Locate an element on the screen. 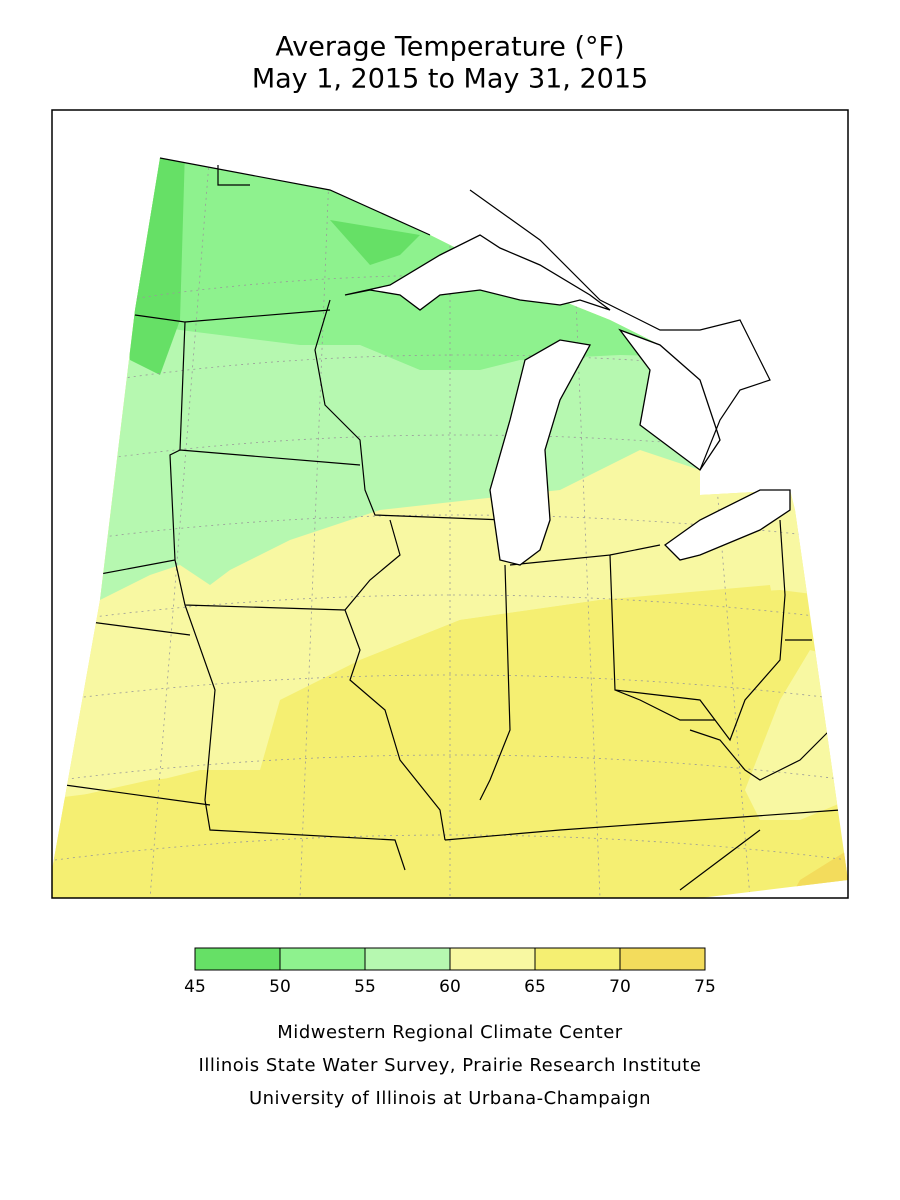  subtitle: May 1, 2015 to May 31, 2015 is located at coordinates (450, 79).